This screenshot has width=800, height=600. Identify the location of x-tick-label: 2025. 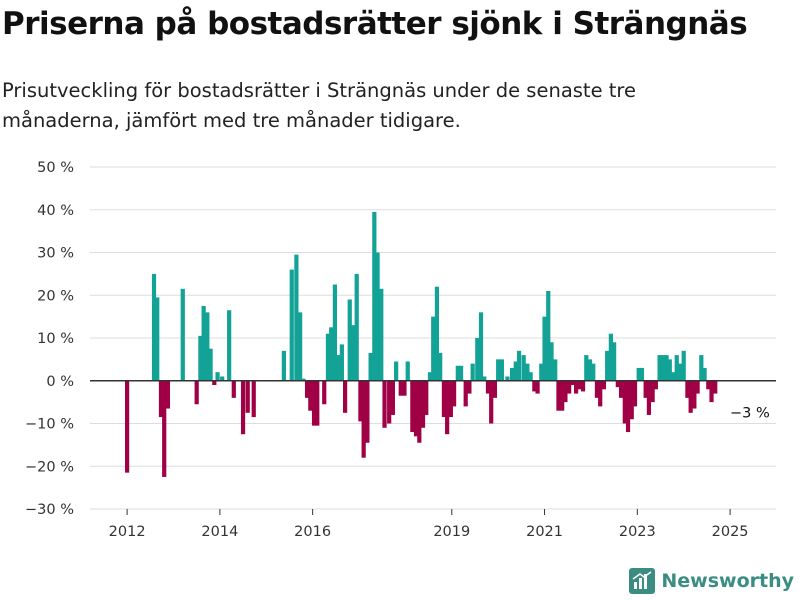
(730, 532).